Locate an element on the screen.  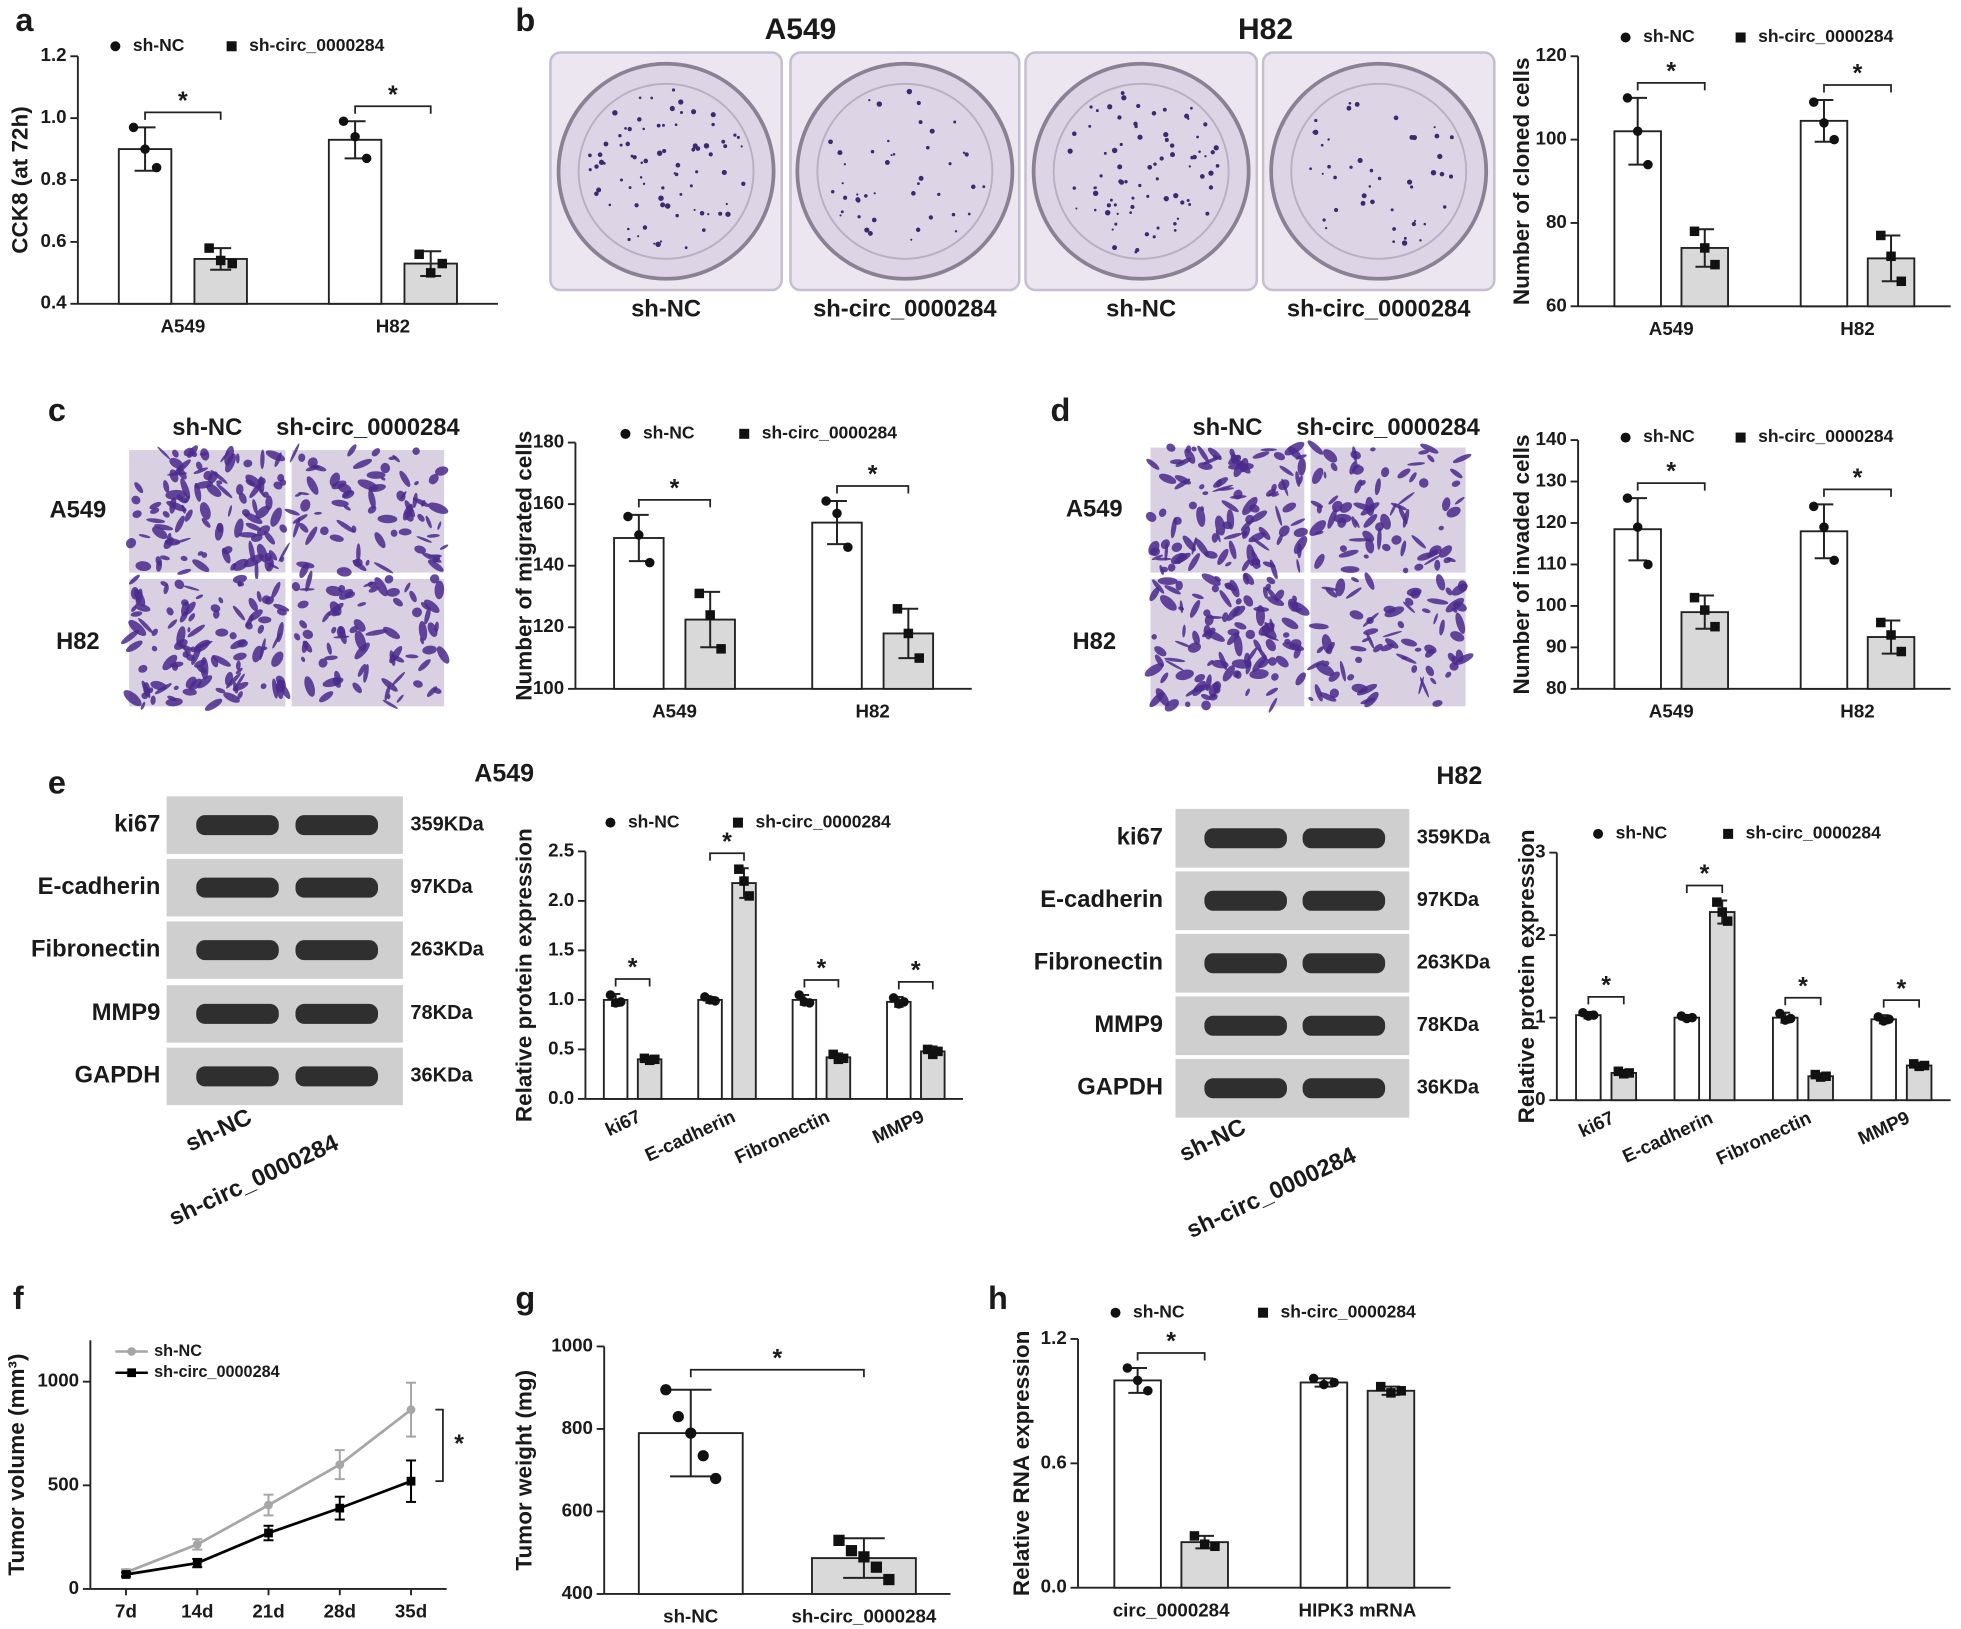
y-axis-label: Tumor volume (mm³) is located at coordinates (16, 1465).